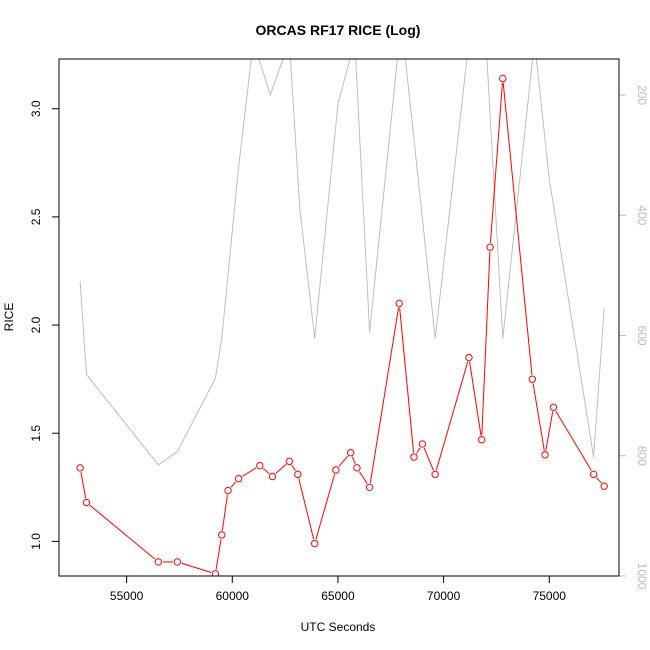 Image resolution: width=650 pixels, height=650 pixels. I want to click on x-tick-label: 60000, so click(233, 596).